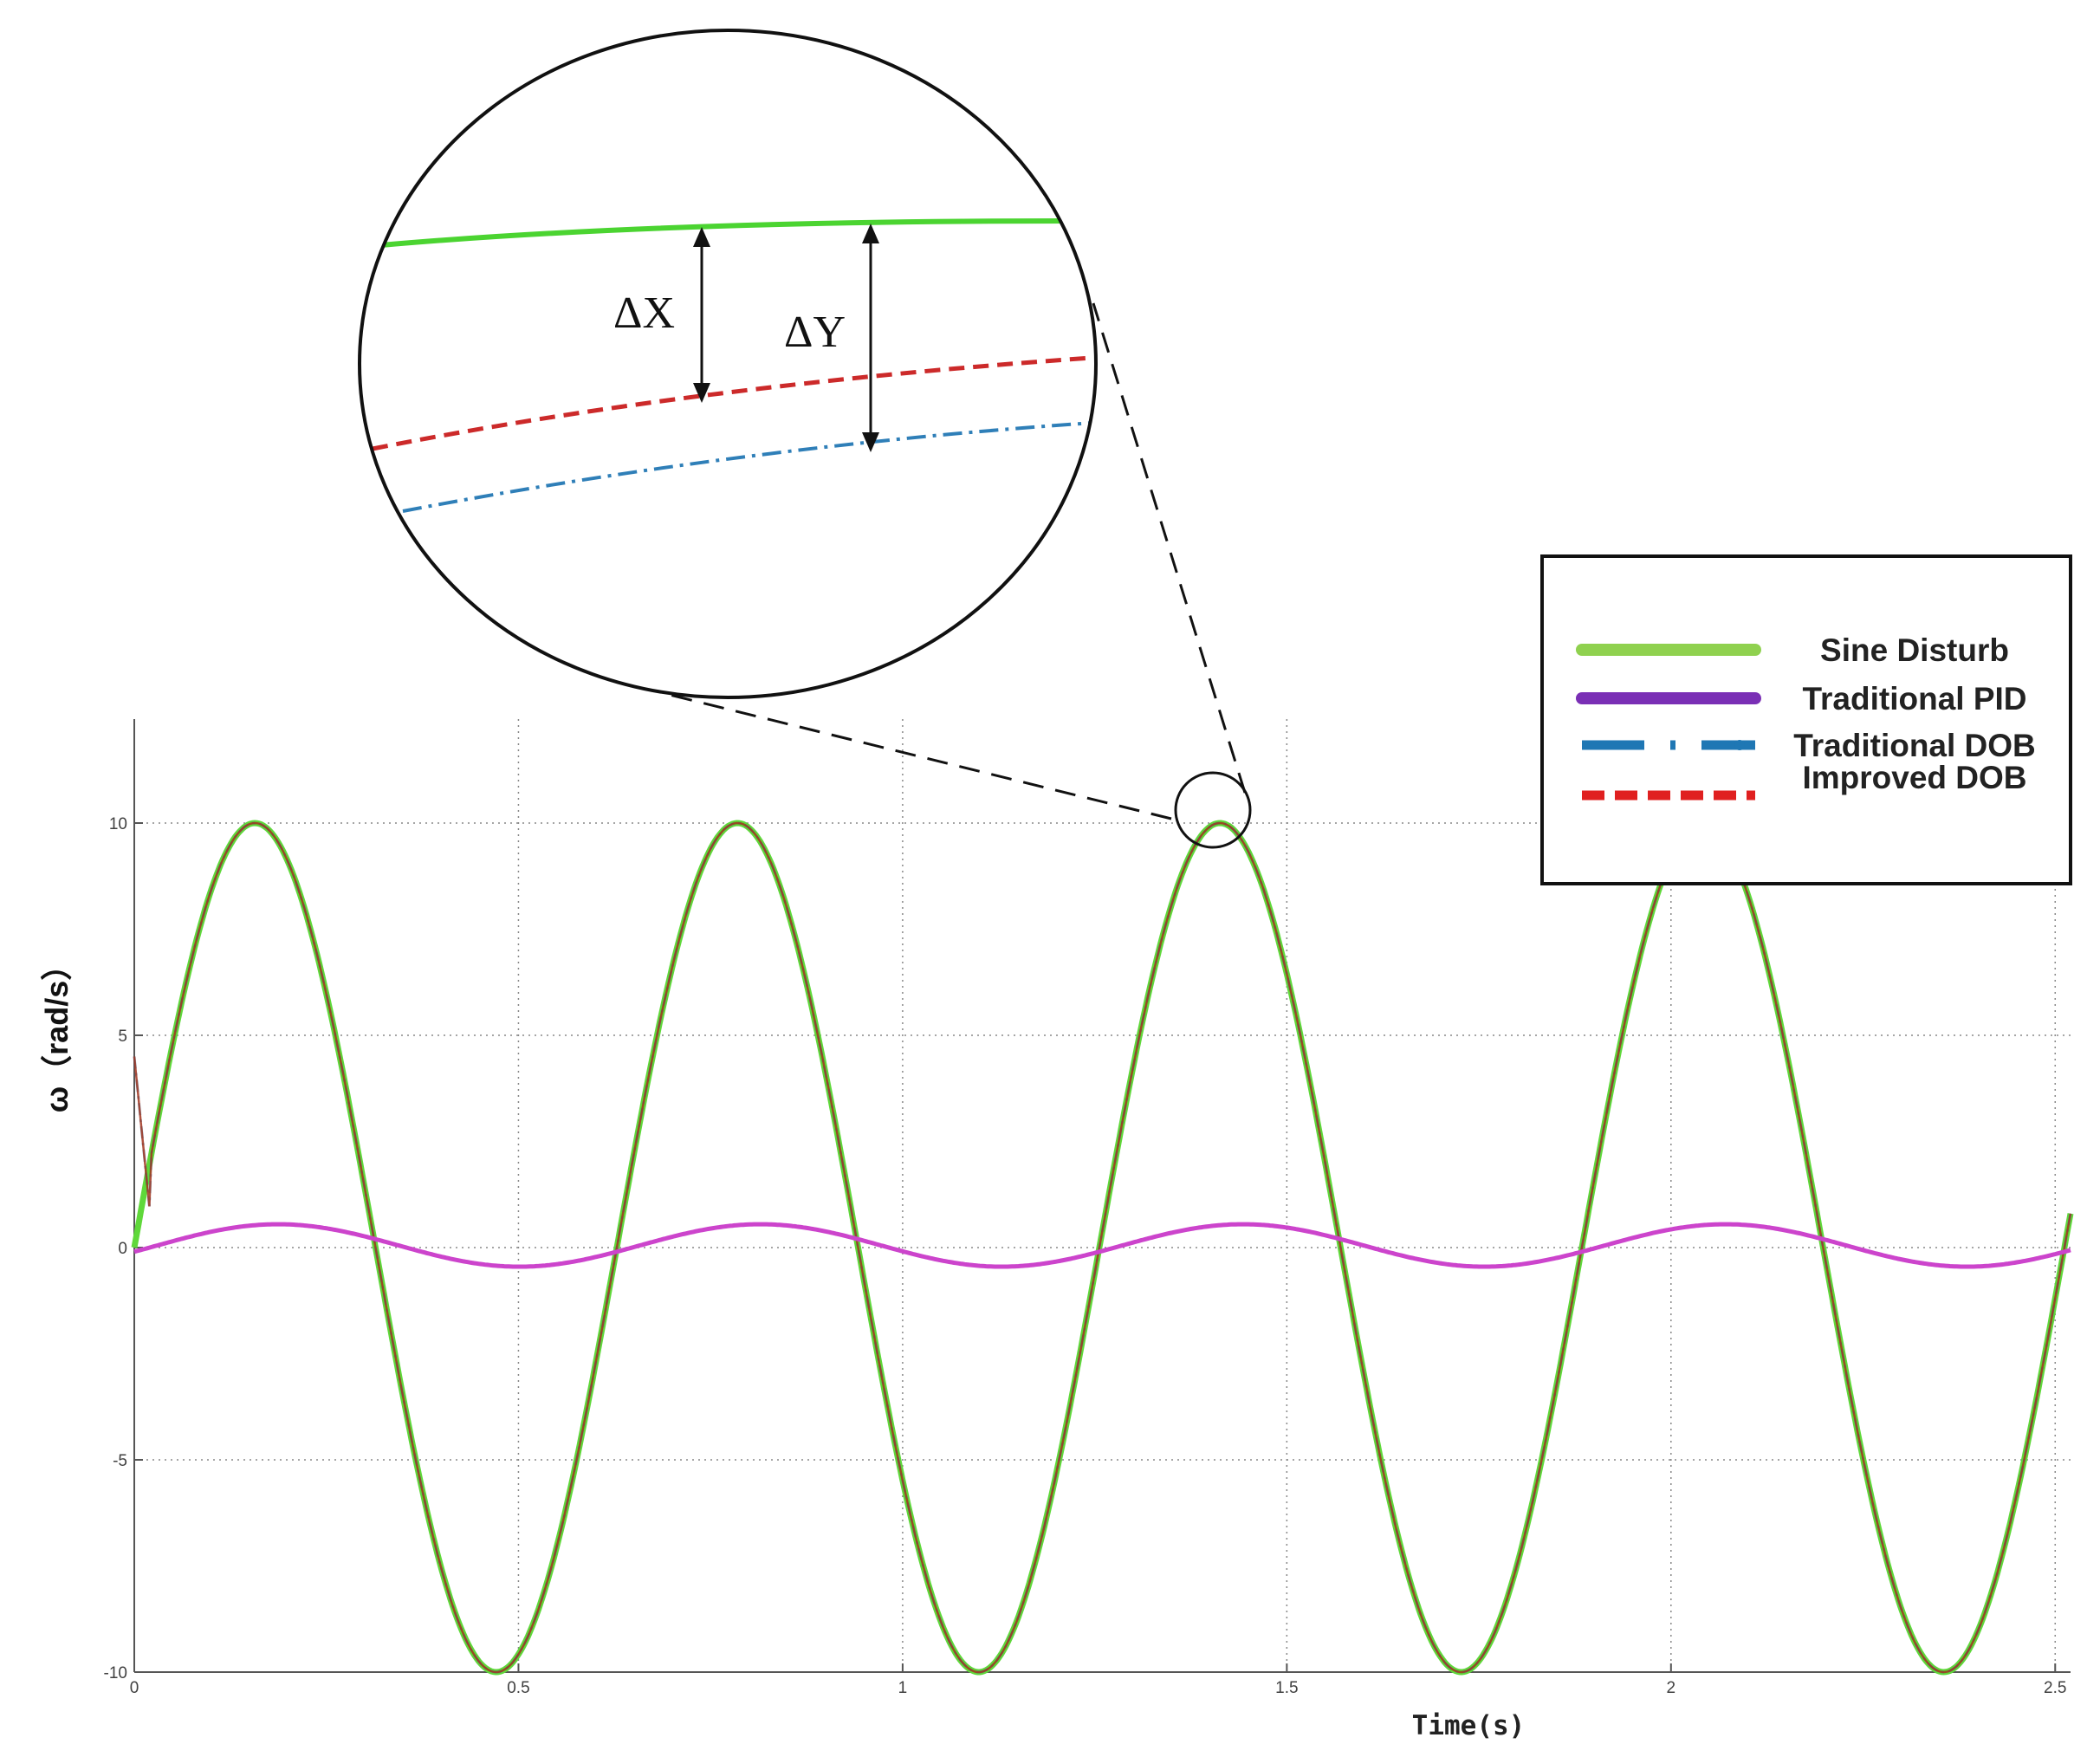 The width and height of the screenshot is (2100, 1757). I want to click on y-tick-label: -10, so click(116, 1673).